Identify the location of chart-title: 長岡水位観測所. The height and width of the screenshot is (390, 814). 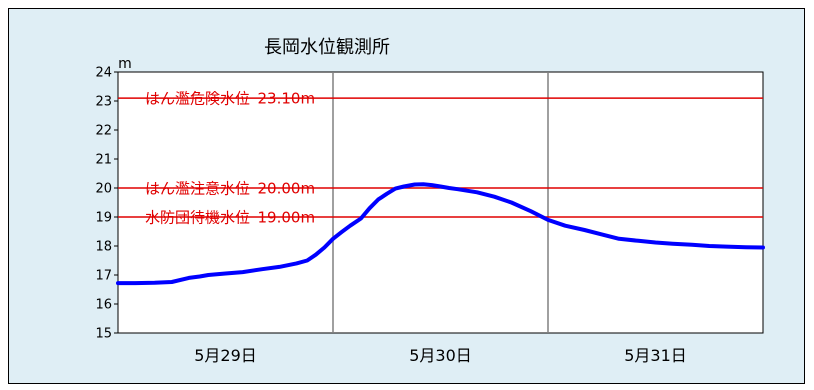
(327, 47).